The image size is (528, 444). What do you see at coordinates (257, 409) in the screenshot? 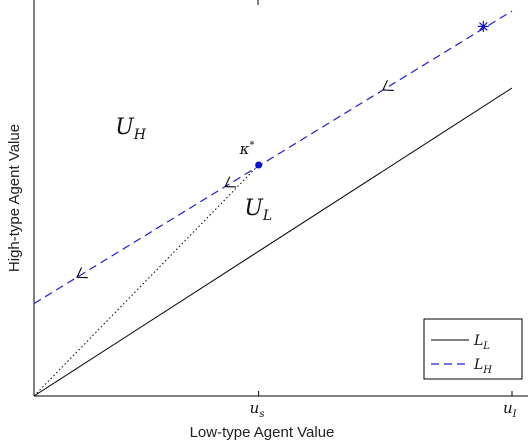
I see `x-tick-label-s: us` at bounding box center [257, 409].